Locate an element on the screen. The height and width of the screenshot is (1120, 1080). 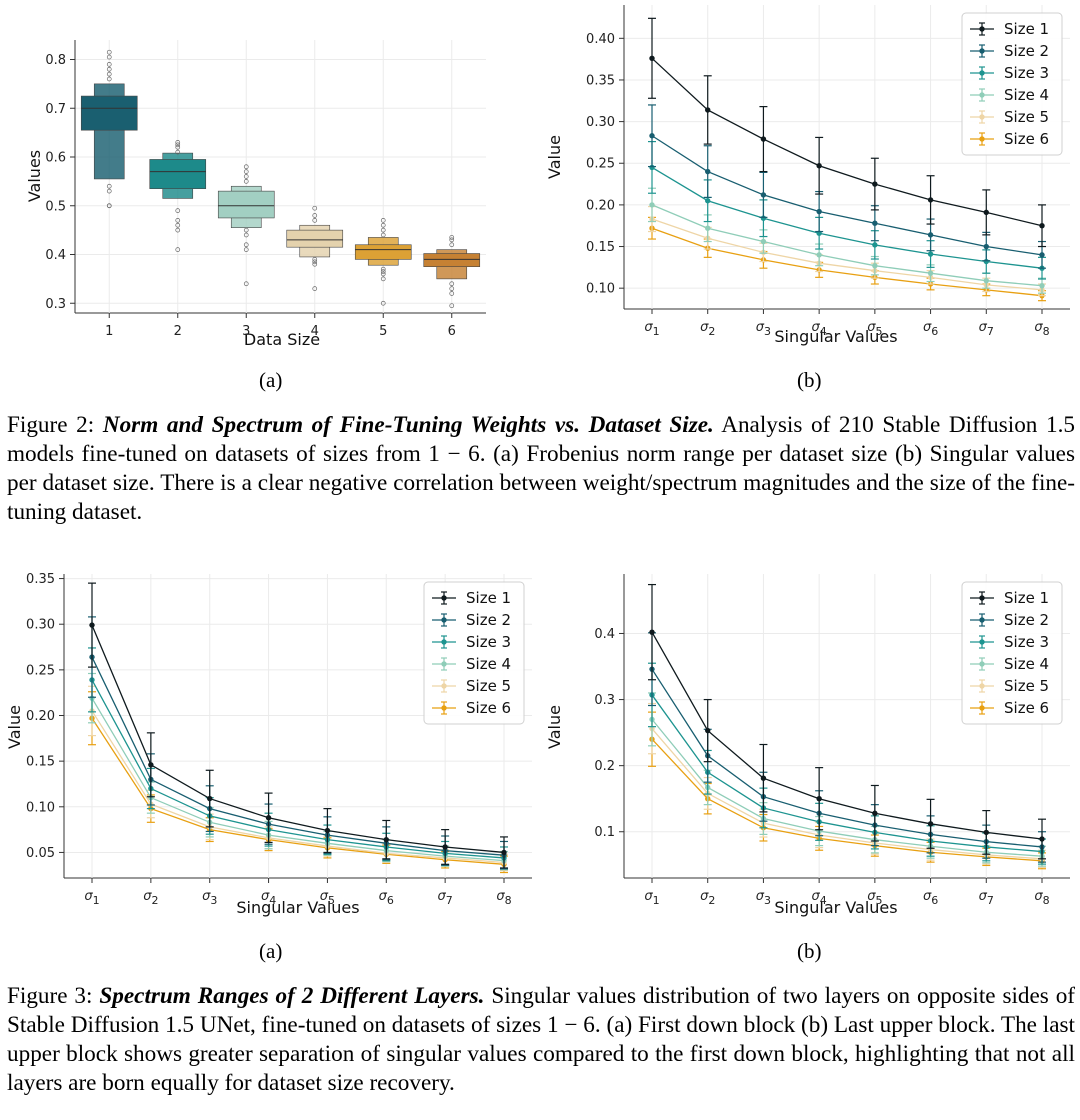
y-tick-label: 0.30 is located at coordinates (600, 122).